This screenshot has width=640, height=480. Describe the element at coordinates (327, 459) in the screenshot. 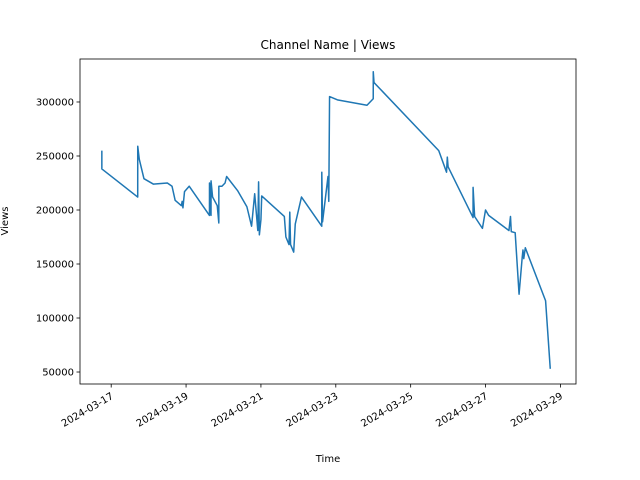

I see `x-axis-label: Time` at that location.